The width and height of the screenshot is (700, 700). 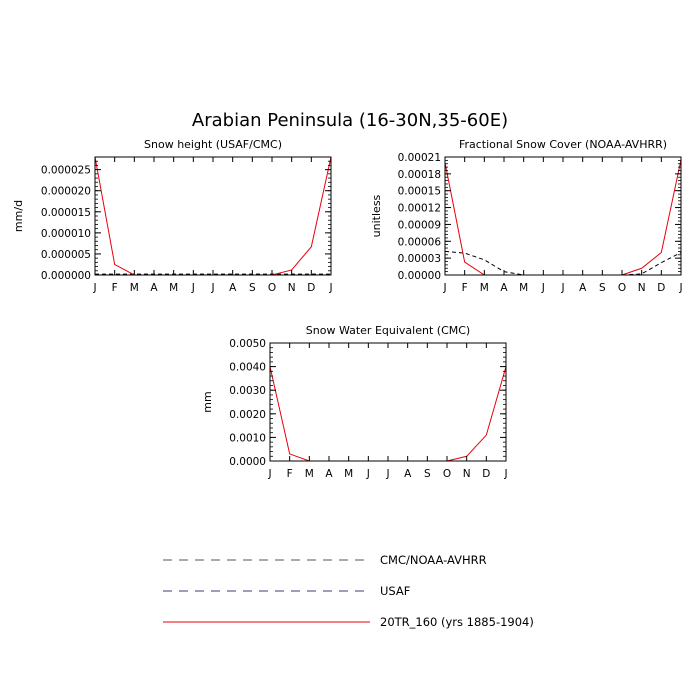 I want to click on y-tick-label: 0.000015, so click(x=66, y=213).